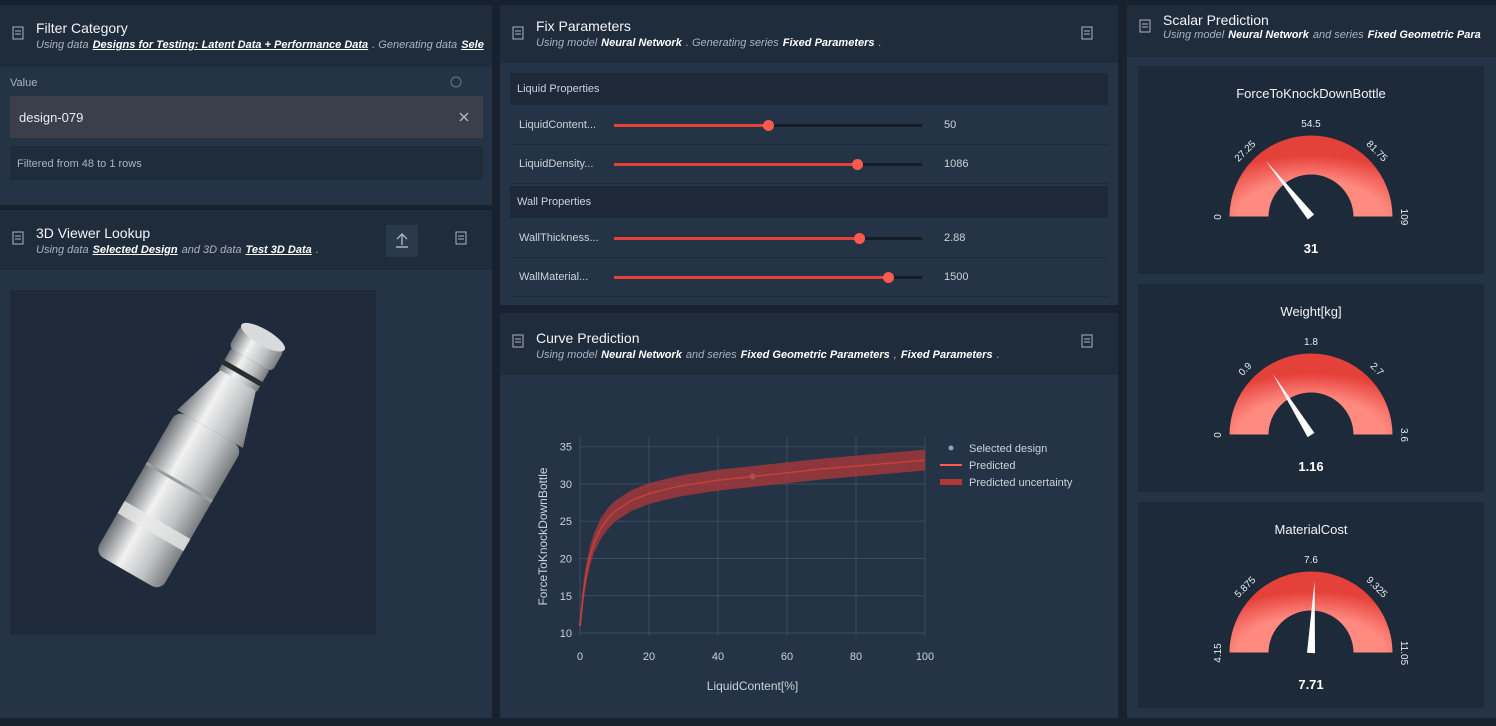 The height and width of the screenshot is (726, 1496). What do you see at coordinates (583, 26) in the screenshot?
I see `panel-title: Fix Parameters` at bounding box center [583, 26].